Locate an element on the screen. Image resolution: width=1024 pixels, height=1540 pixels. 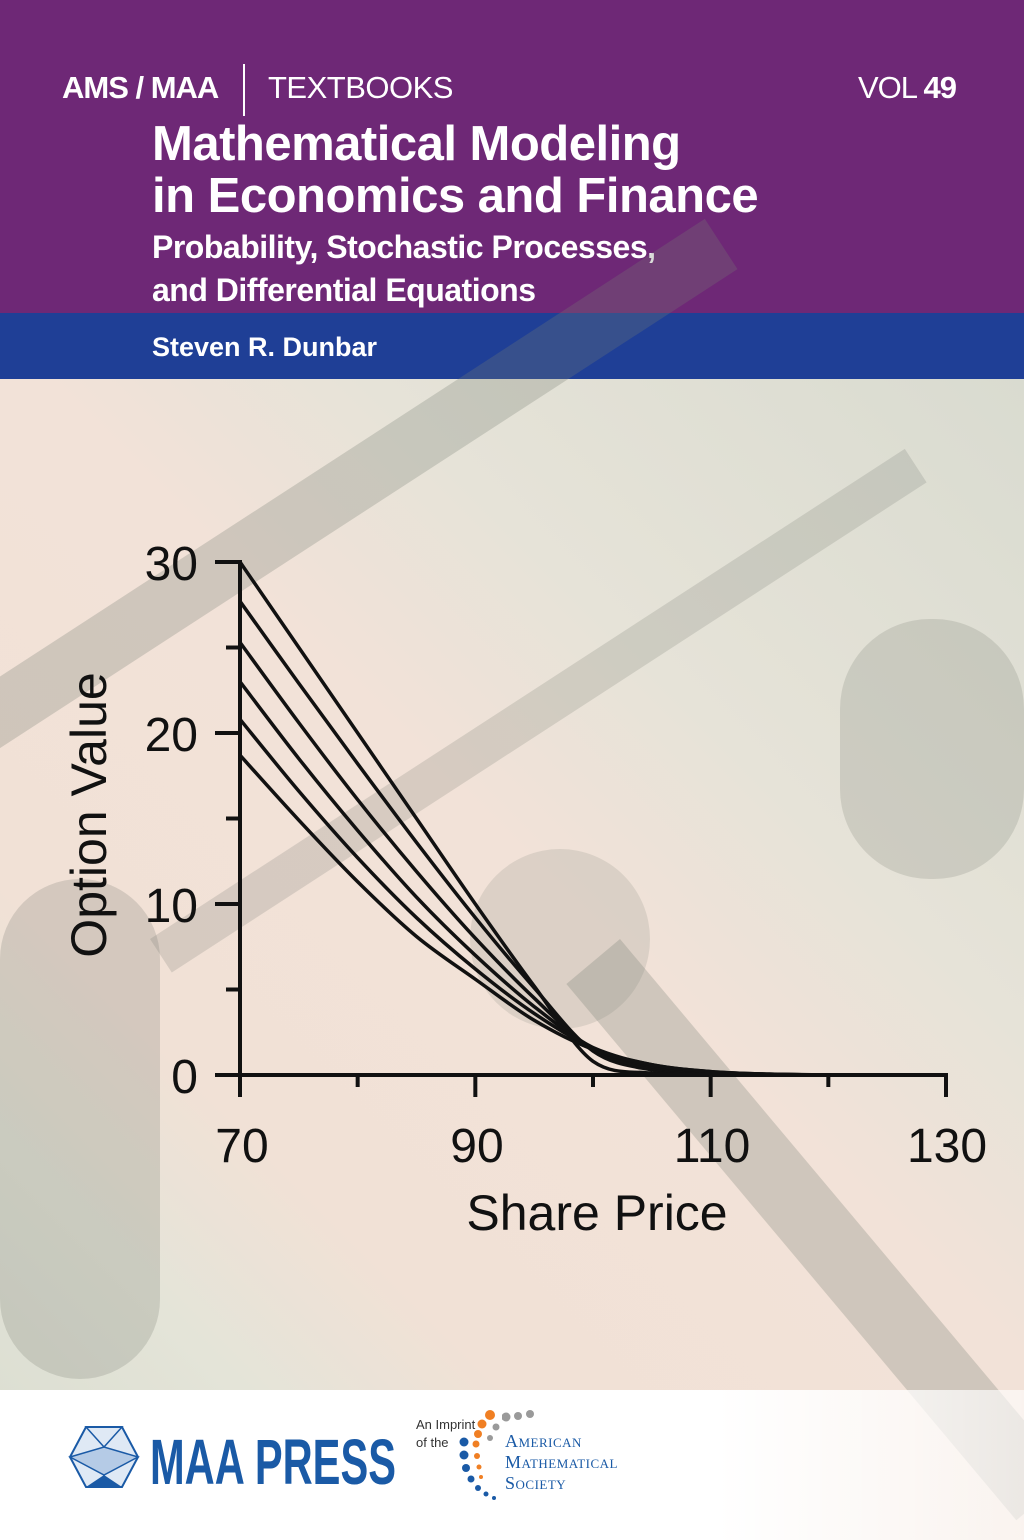
ams-line-3: Society is located at coordinates (536, 1483).